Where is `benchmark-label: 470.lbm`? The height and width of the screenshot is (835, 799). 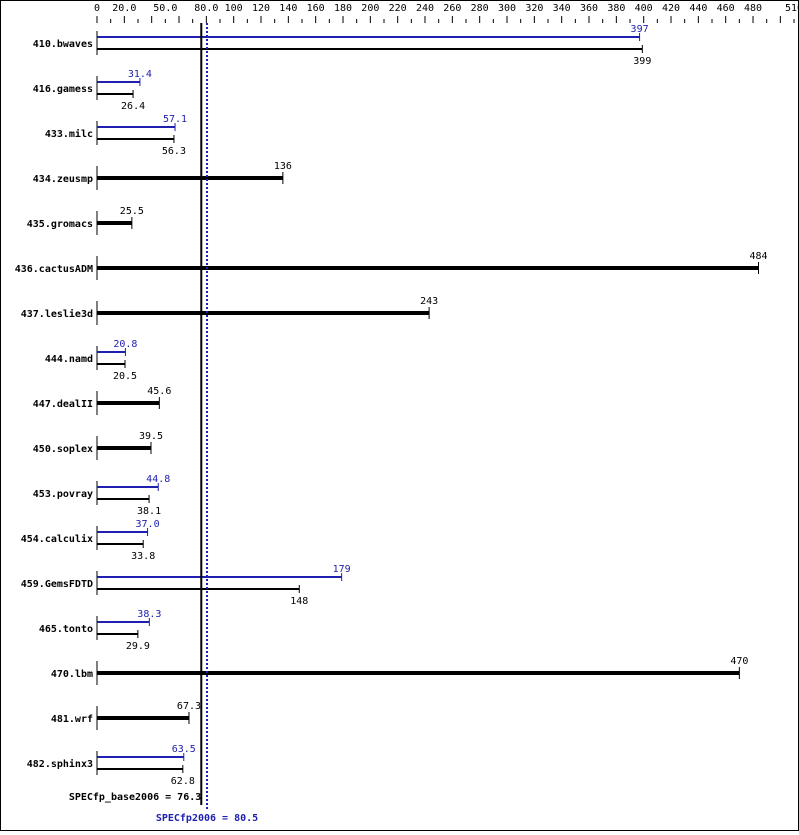 benchmark-label: 470.lbm is located at coordinates (72, 674).